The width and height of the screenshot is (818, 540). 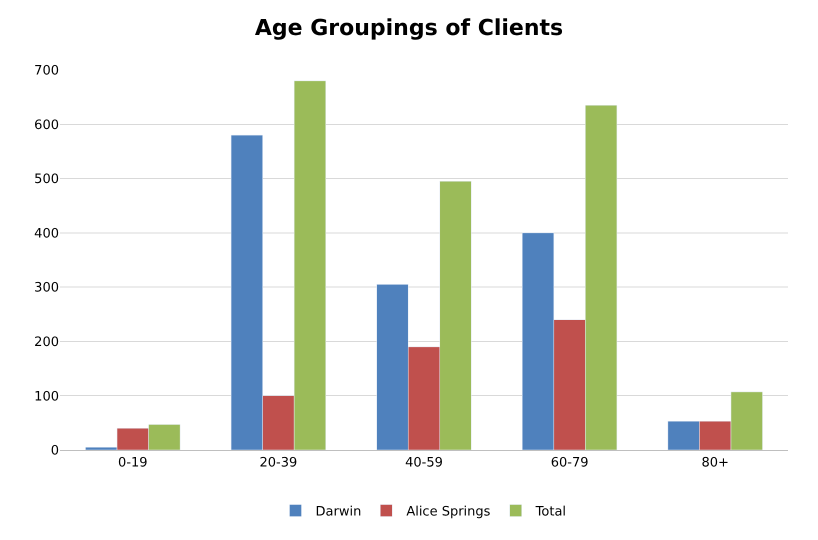 I want to click on x-tick-label: 0-19, so click(x=133, y=463).